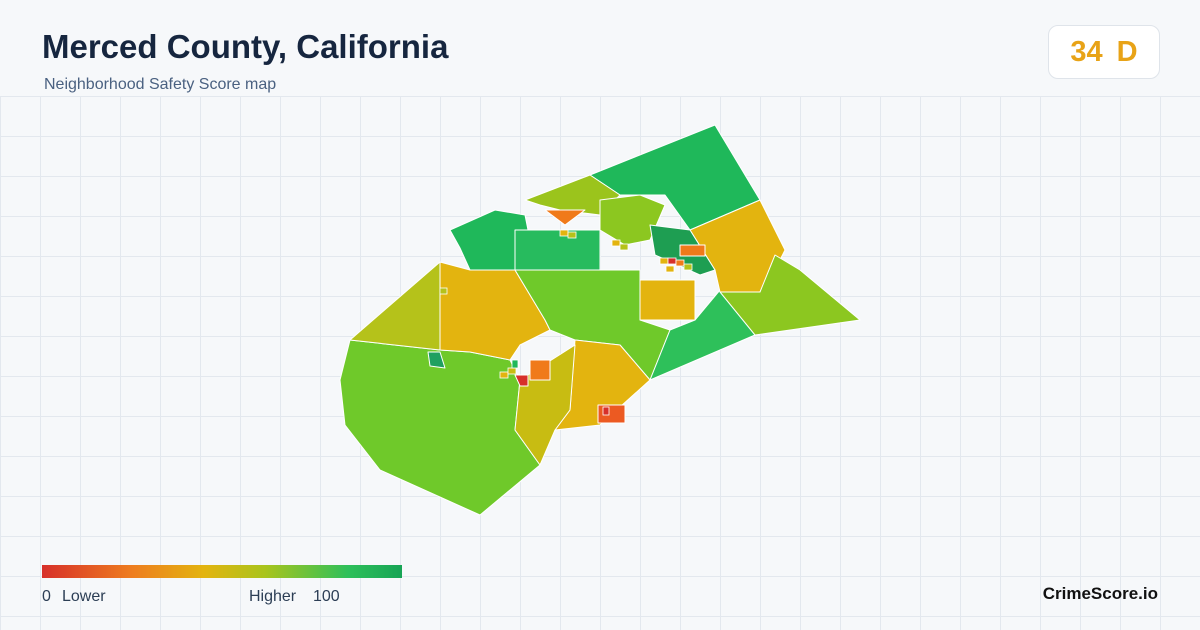 The image size is (1200, 630). Describe the element at coordinates (160, 84) in the screenshot. I see `subtitle: Neighborhood Safety Score map` at that location.